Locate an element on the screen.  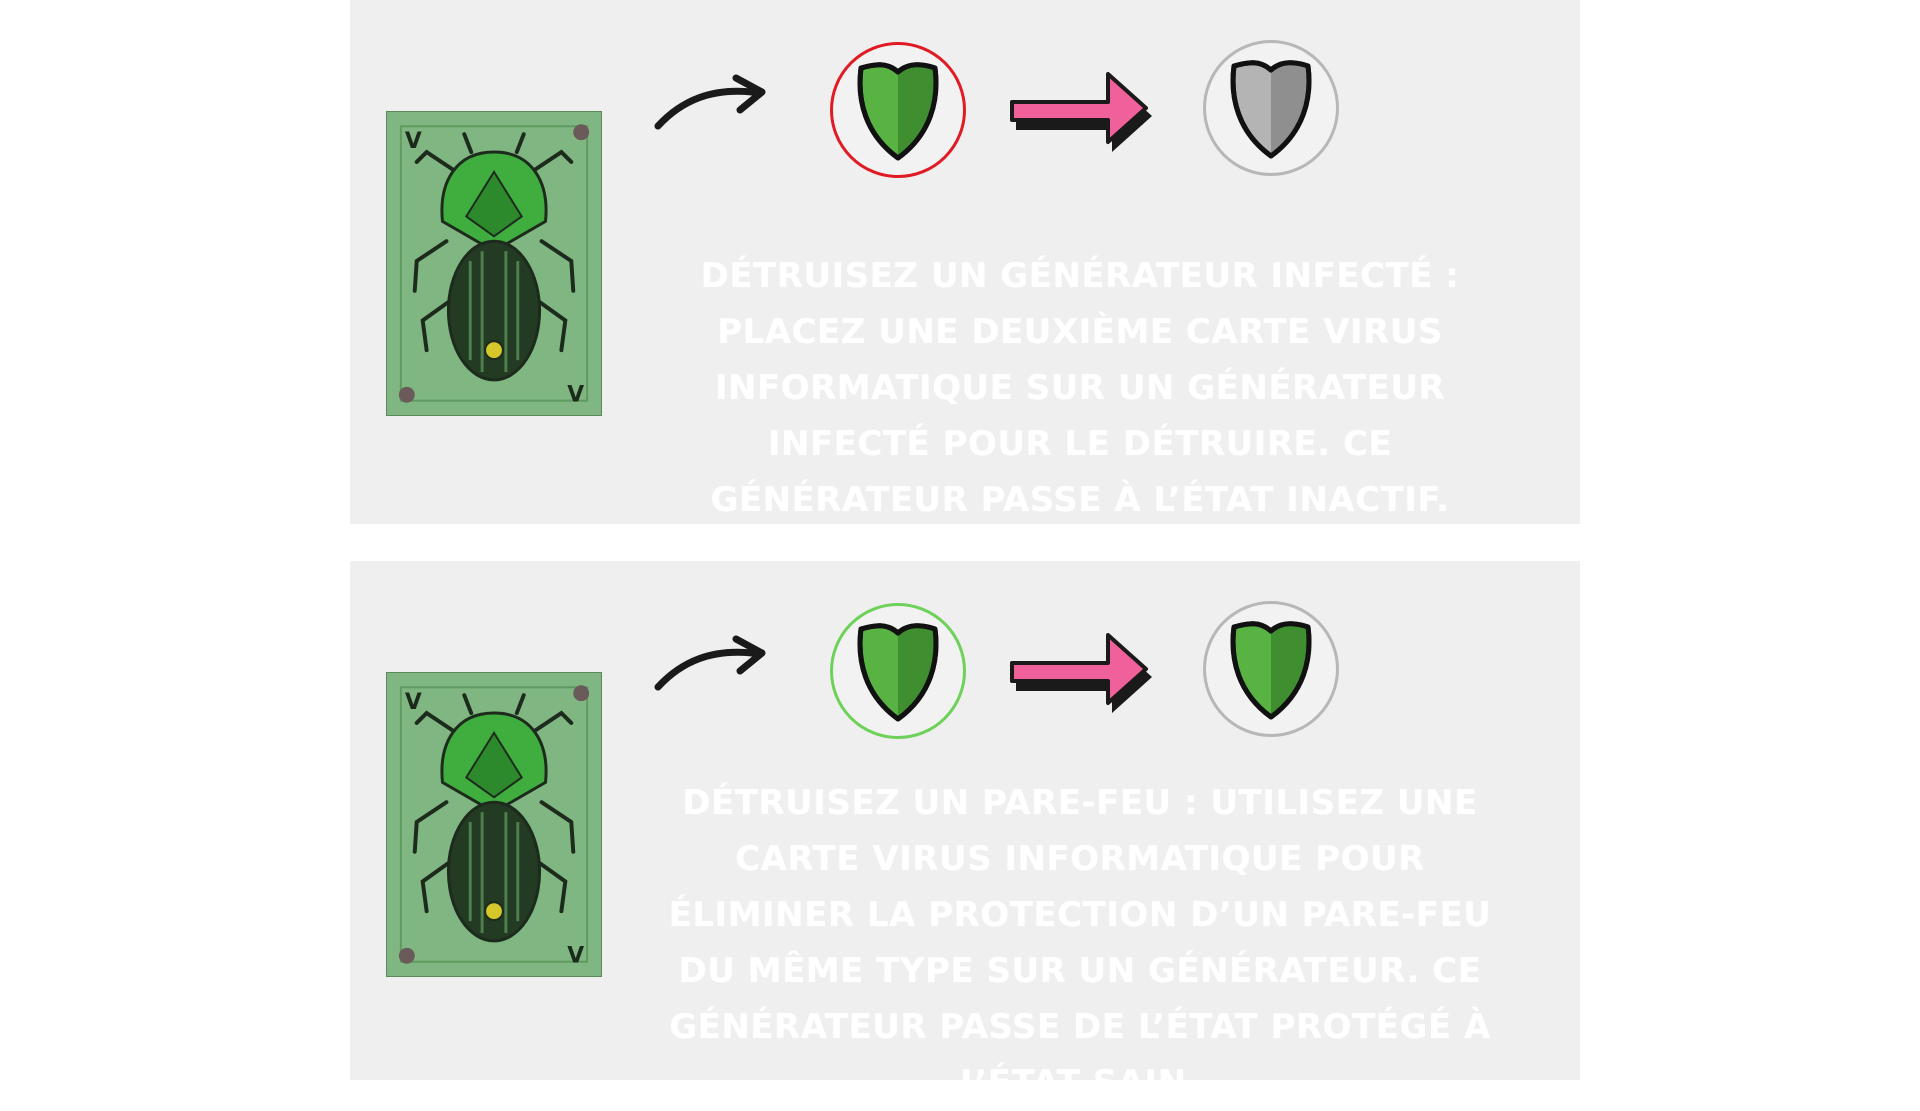
green-shield-icon is located at coordinates (1271, 669).